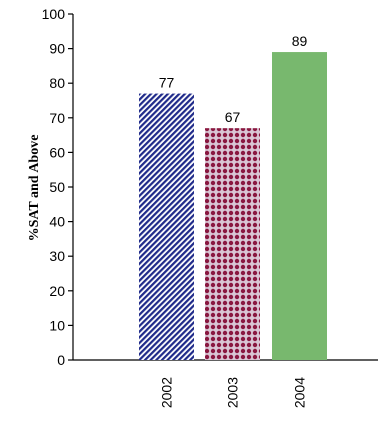 Image resolution: width=385 pixels, height=425 pixels. What do you see at coordinates (233, 117) in the screenshot?
I see `data-label: 67` at bounding box center [233, 117].